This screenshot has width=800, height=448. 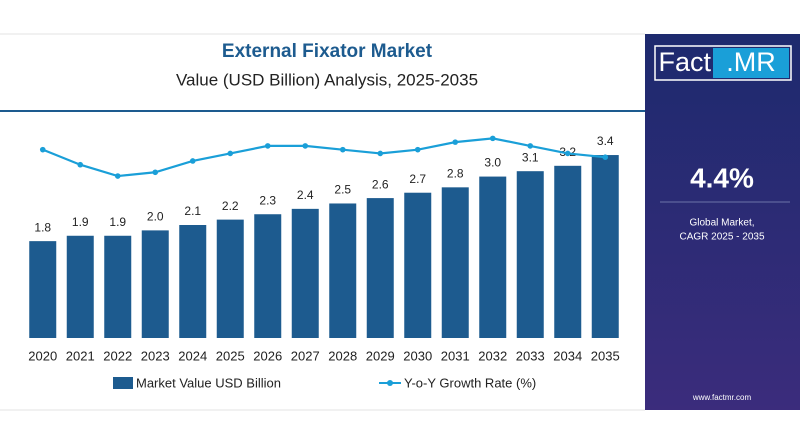 I want to click on legend-label: Y-o-Y Growth Rate (%), so click(x=470, y=382).